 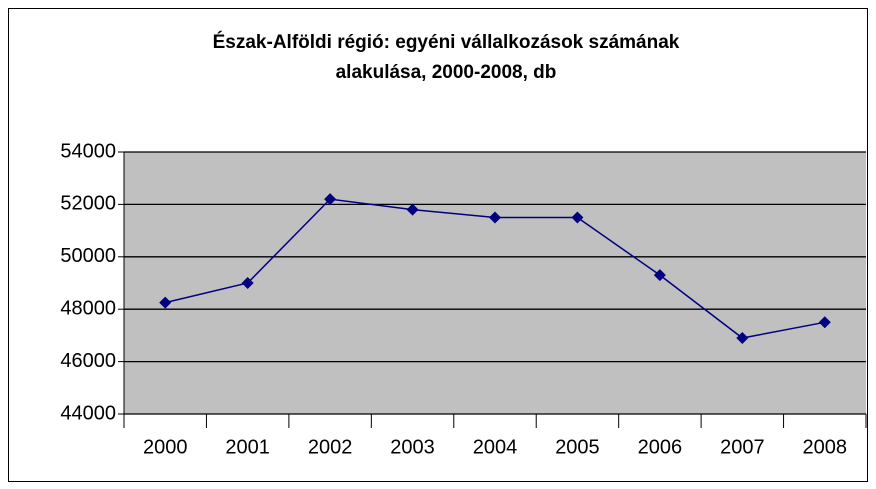 I want to click on y-tick-label: 44000, so click(x=88, y=413).